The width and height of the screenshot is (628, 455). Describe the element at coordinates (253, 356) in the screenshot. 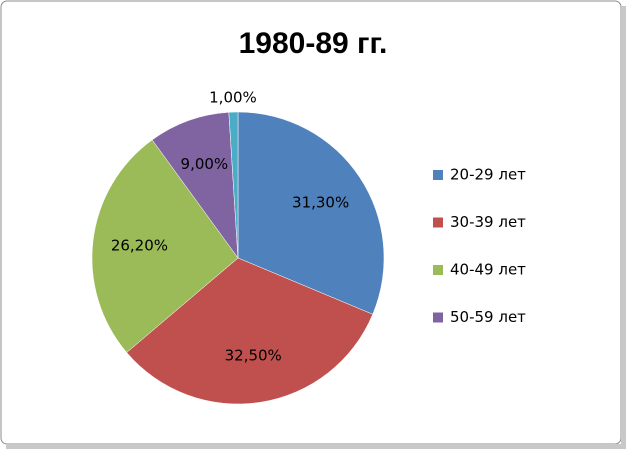

I see `data-label: 32,50%` at that location.